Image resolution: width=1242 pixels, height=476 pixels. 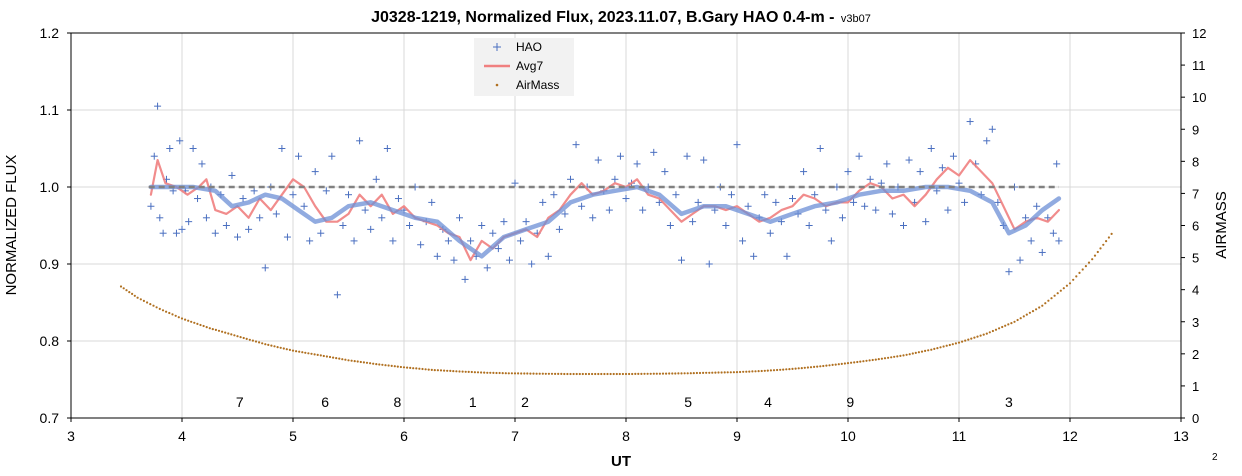 I want to click on y-tick-label: 1.0, so click(x=50, y=187).